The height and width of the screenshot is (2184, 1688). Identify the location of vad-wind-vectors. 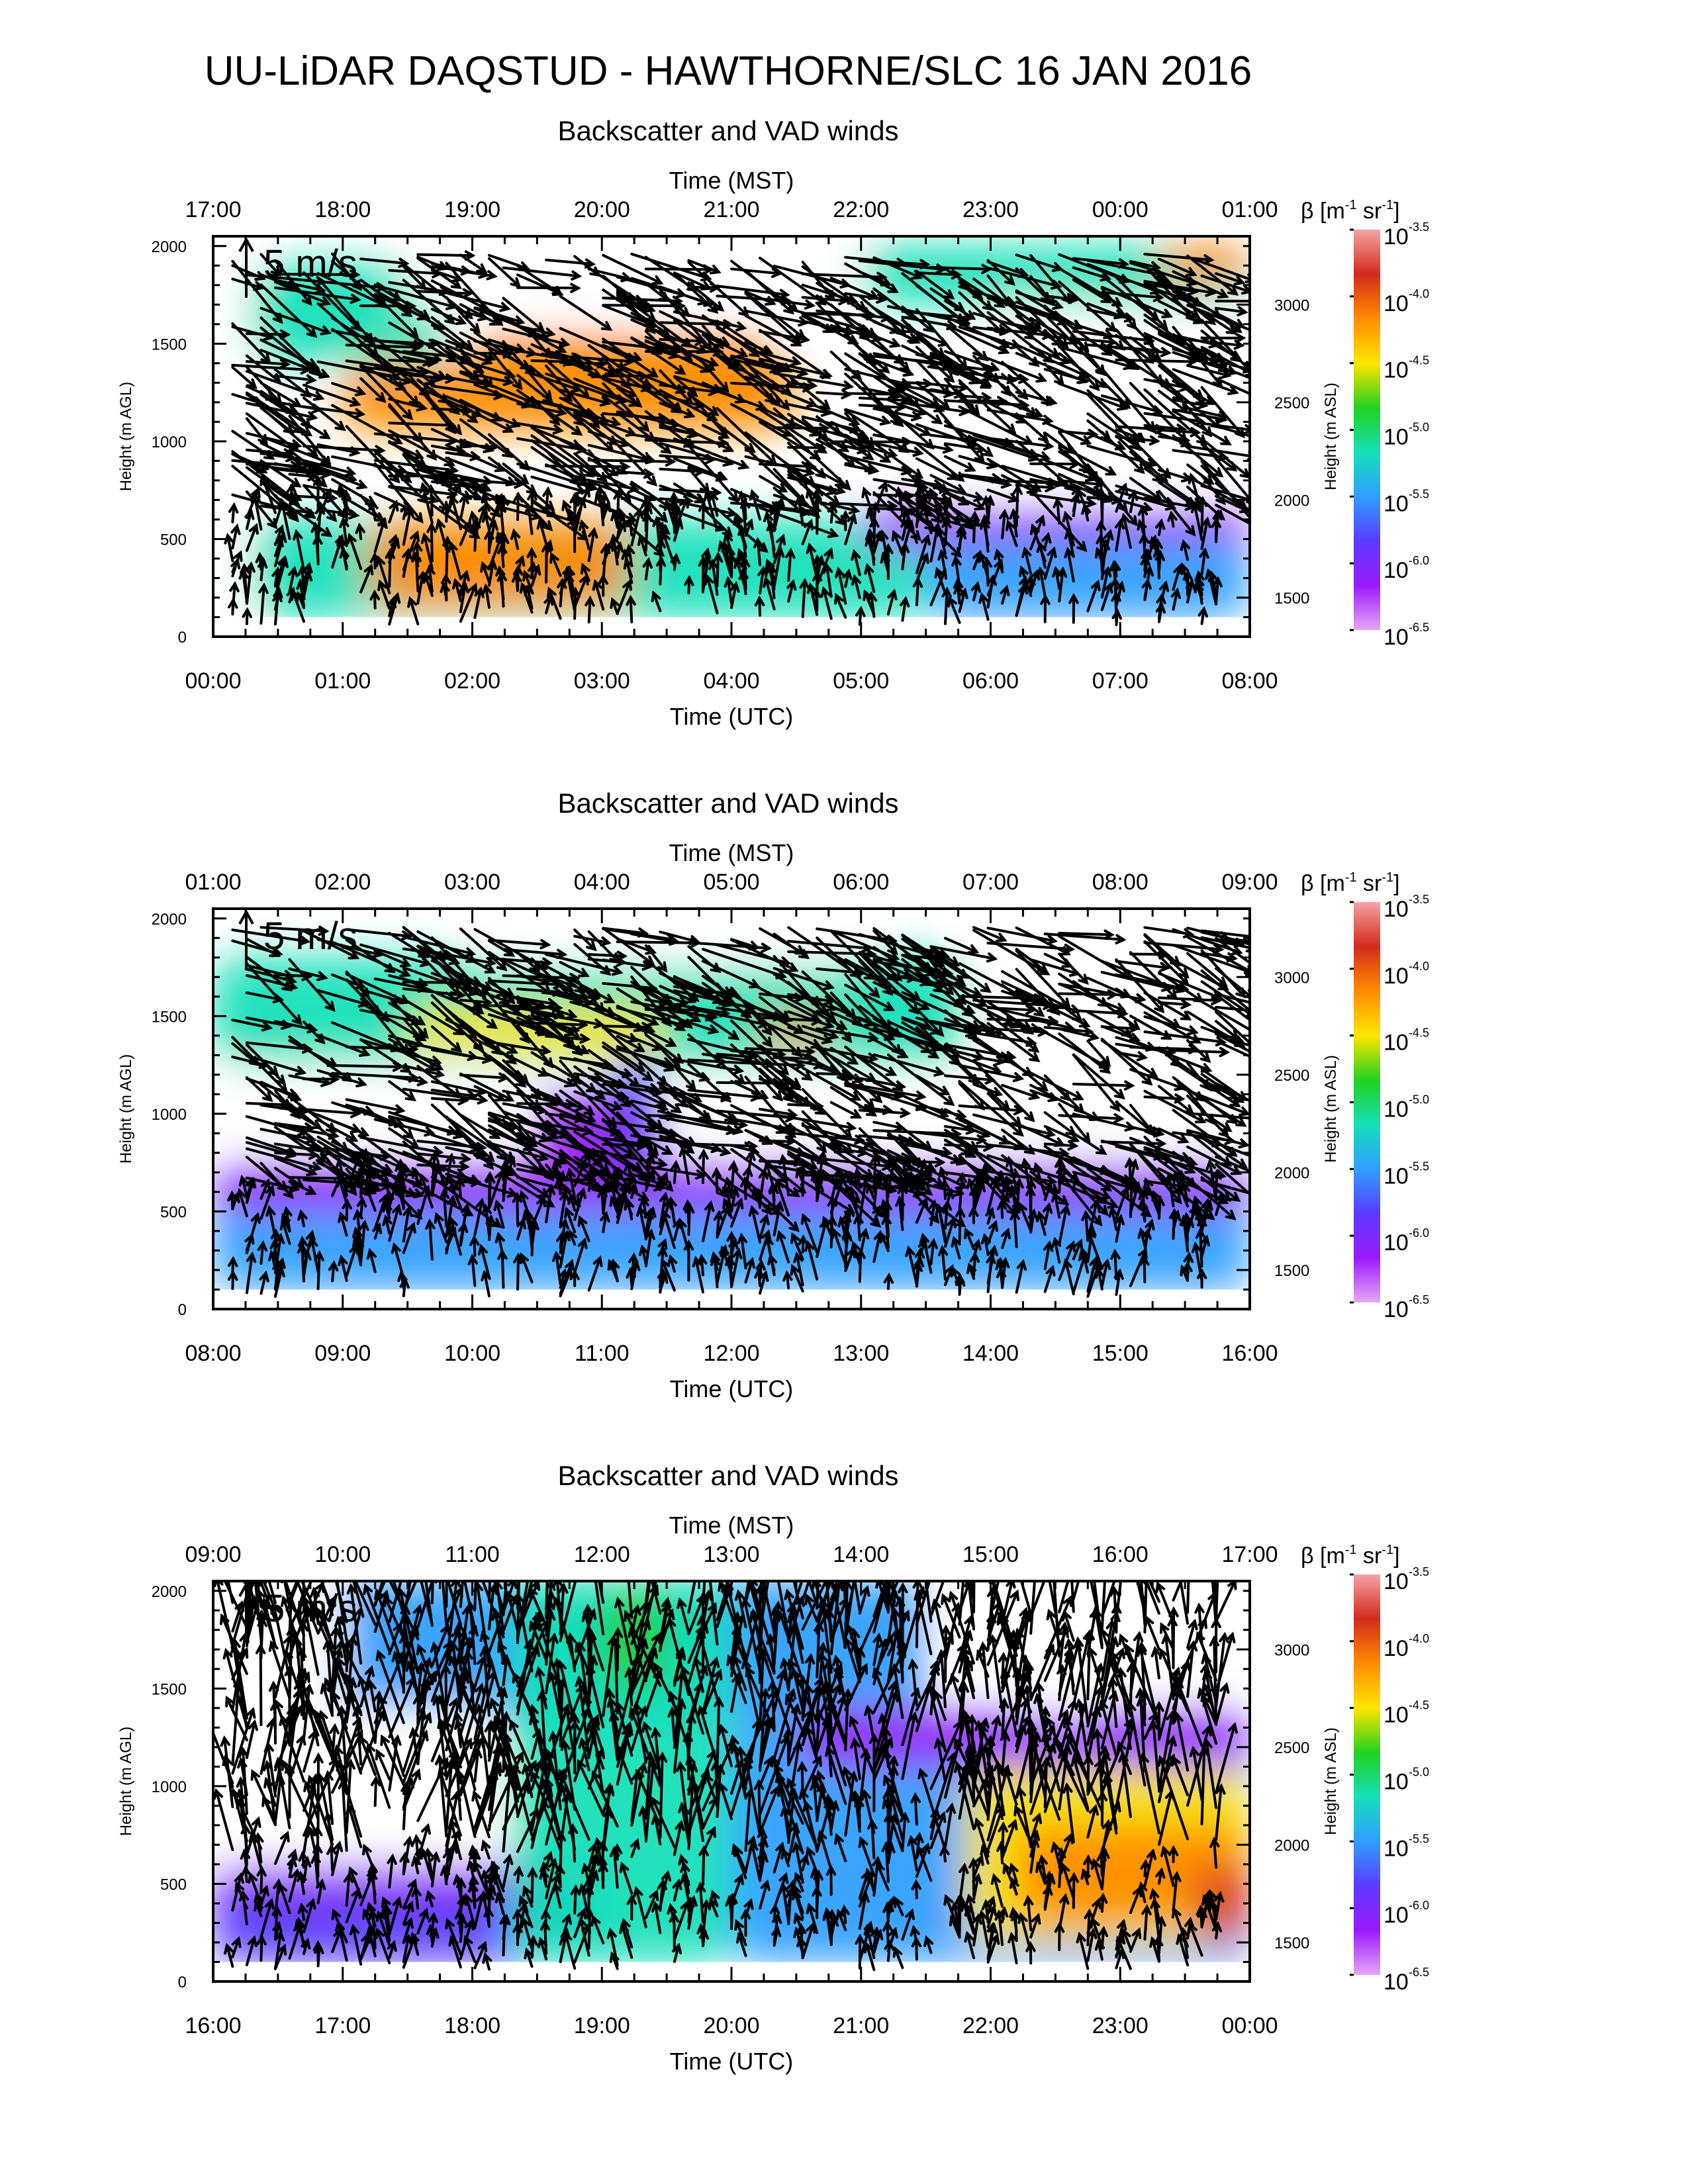
(738, 1112).